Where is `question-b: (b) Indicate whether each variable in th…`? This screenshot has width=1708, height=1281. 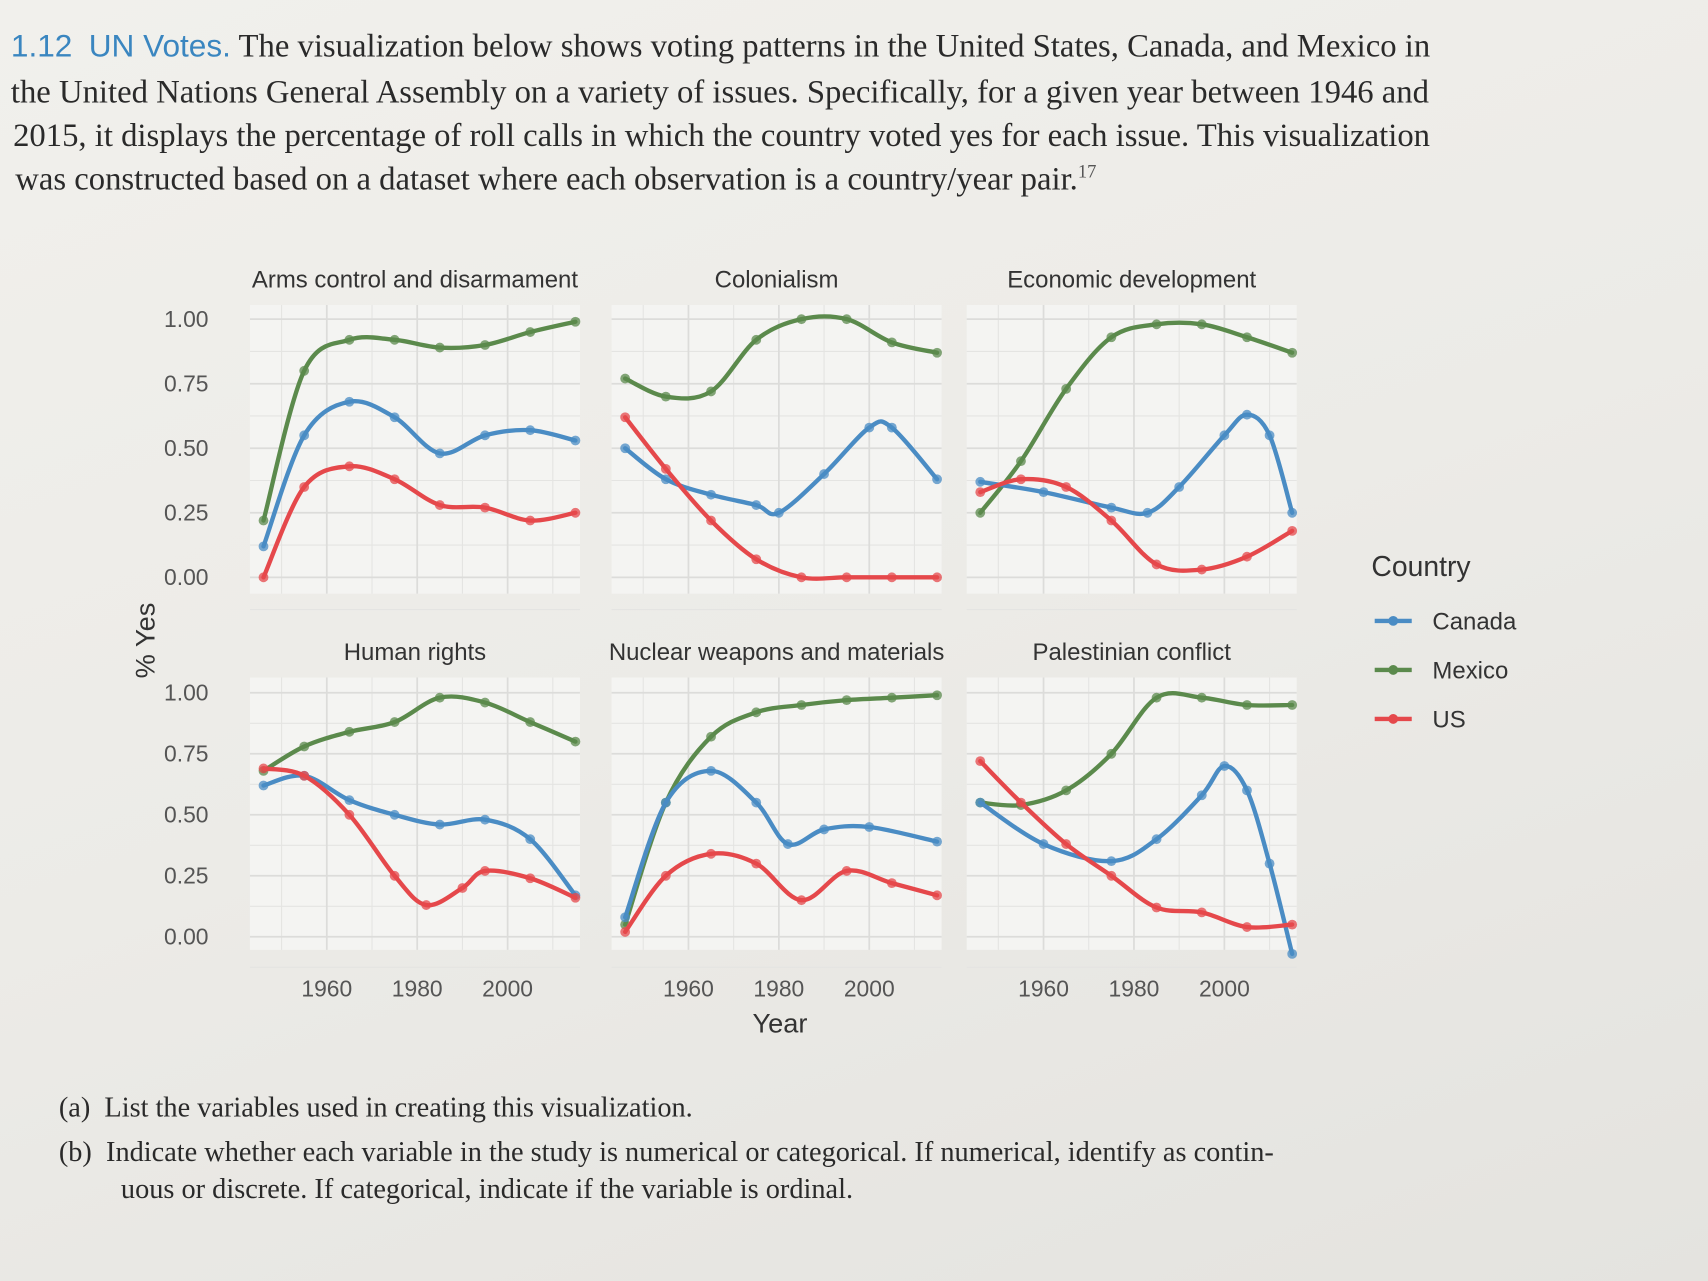 question-b: (b) Indicate whether each variable in th… is located at coordinates (666, 1152).